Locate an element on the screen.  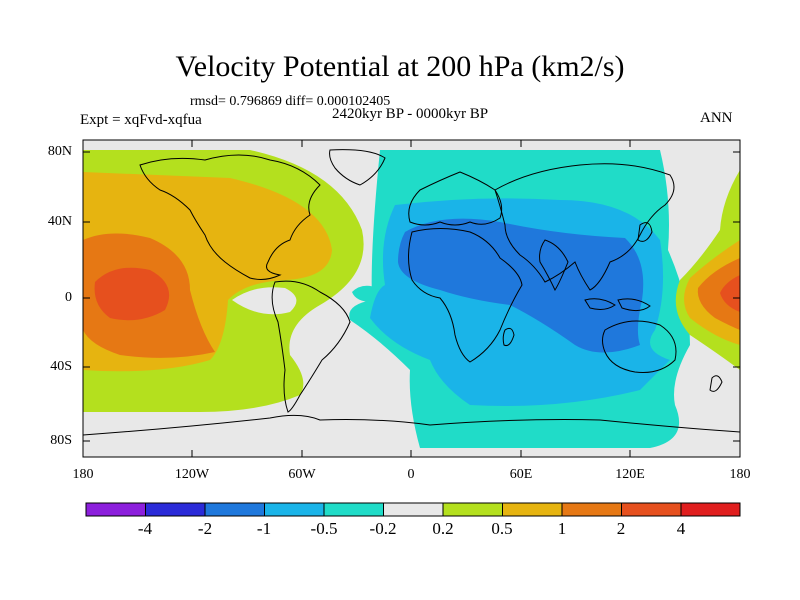
colorbar-label: -0.2 is located at coordinates (383, 528).